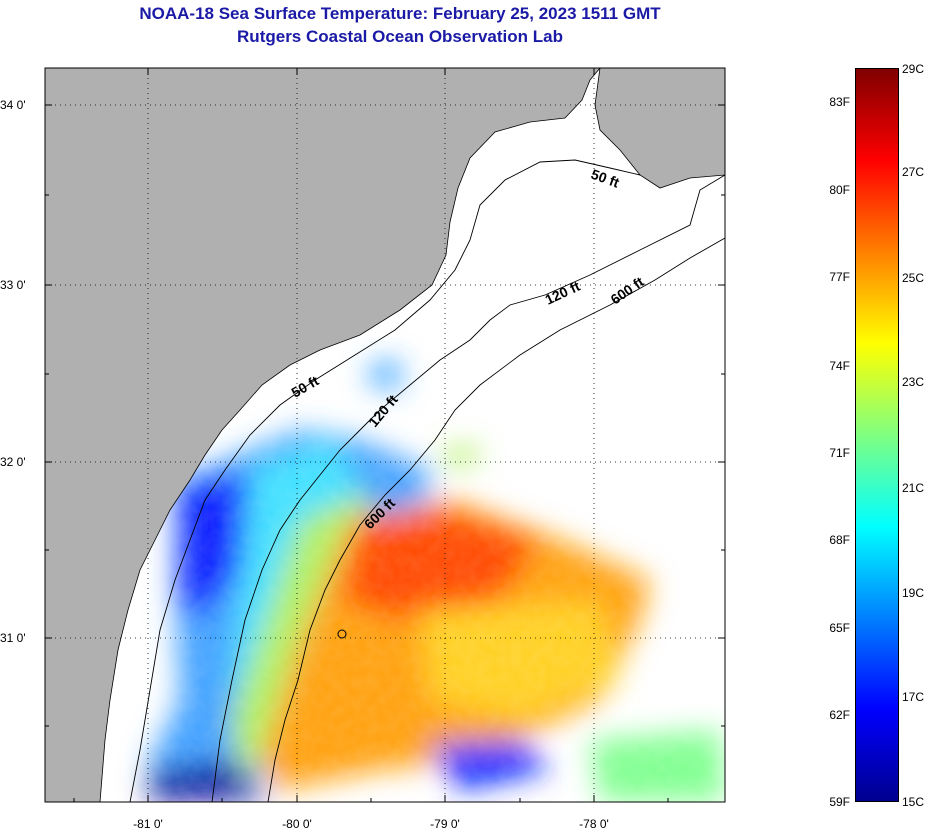  What do you see at coordinates (913, 382) in the screenshot?
I see `colorbar-c-label: 23C` at bounding box center [913, 382].